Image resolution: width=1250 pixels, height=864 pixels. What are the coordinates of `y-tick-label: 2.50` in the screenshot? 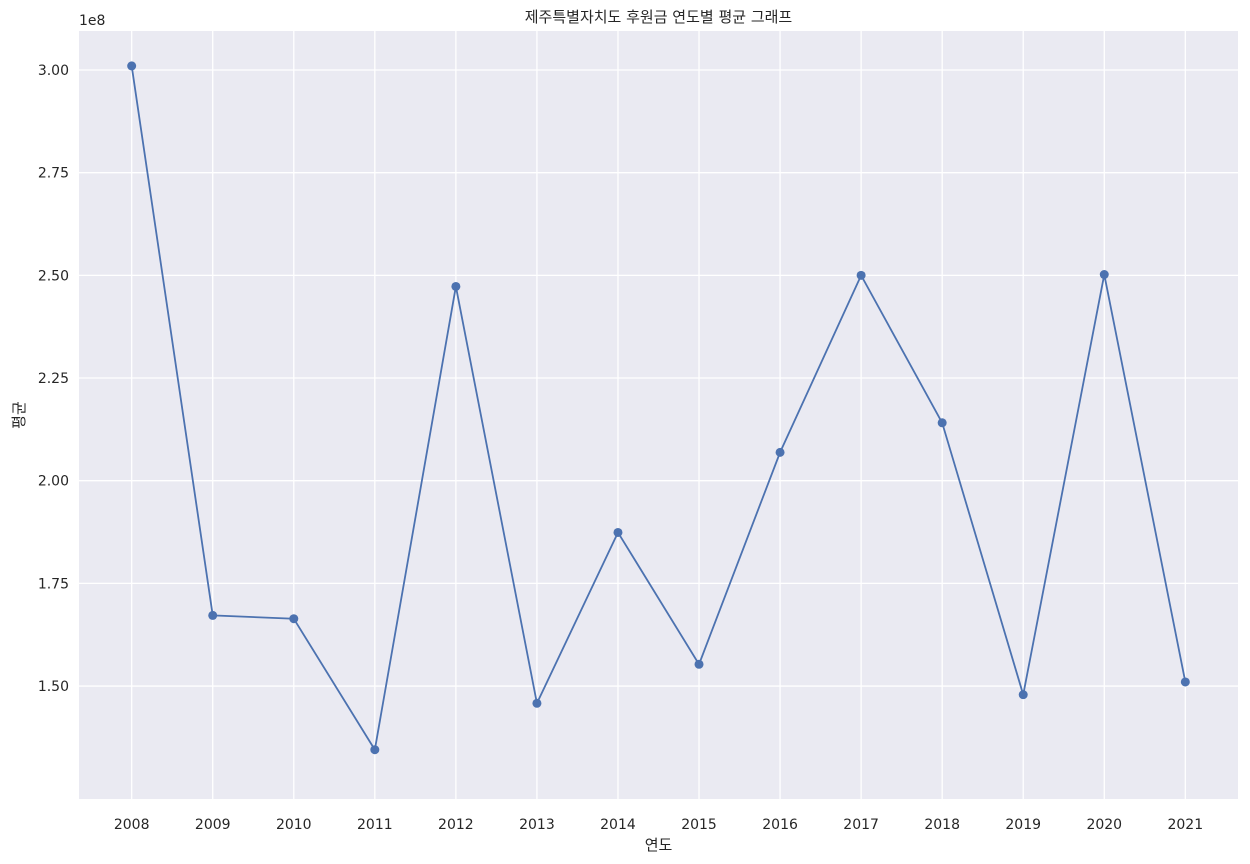 It's located at (53, 276).